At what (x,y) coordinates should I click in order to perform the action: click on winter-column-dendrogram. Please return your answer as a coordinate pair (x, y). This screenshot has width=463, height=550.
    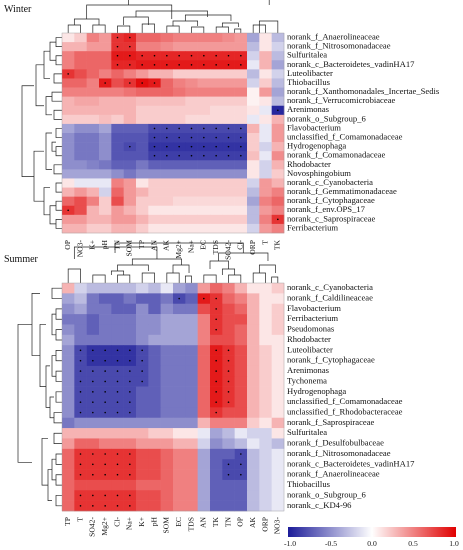
    Looking at the image, I should click on (173, 16).